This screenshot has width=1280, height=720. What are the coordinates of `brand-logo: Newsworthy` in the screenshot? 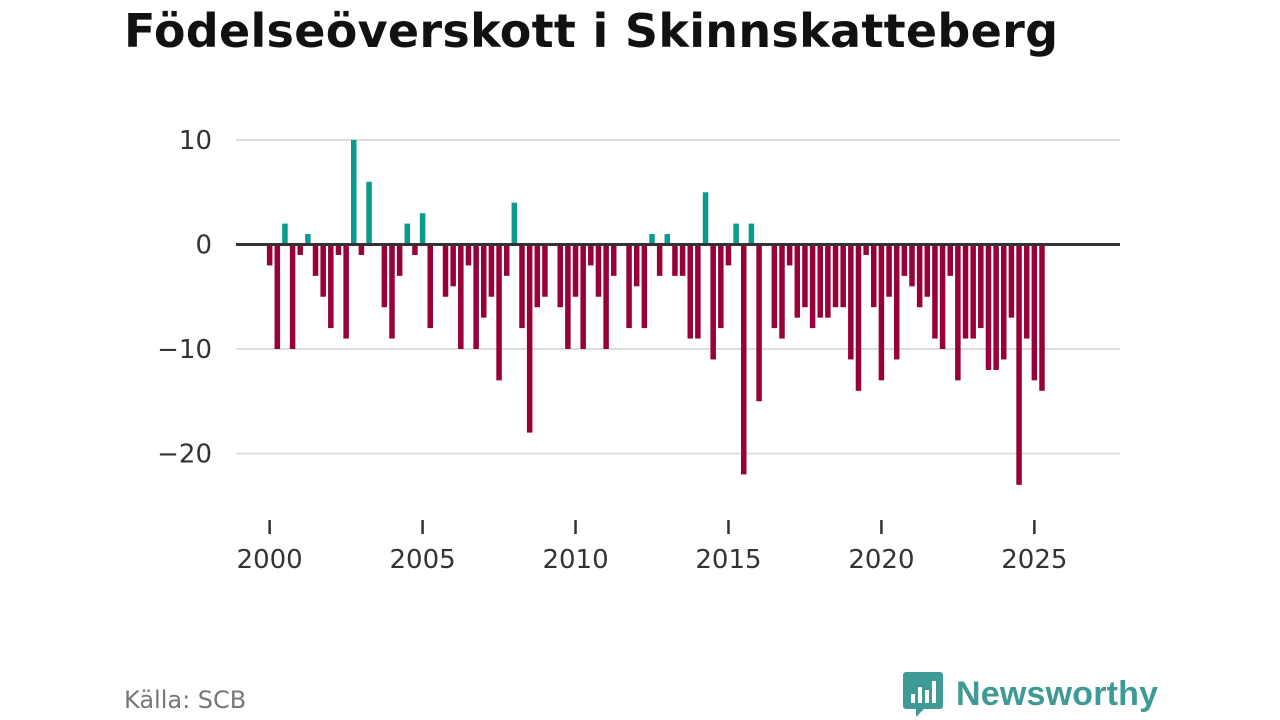 It's located at (1030, 694).